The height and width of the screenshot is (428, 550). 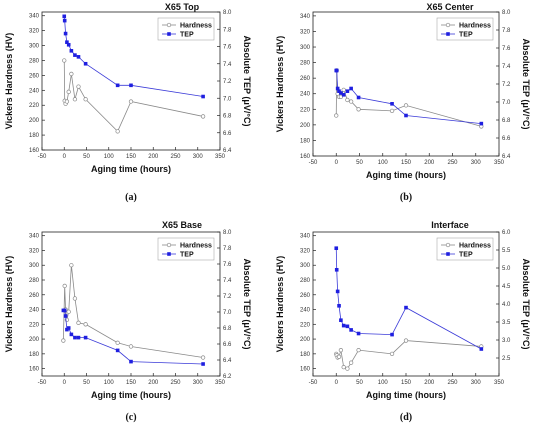 What do you see at coordinates (182, 7) in the screenshot?
I see `chart-title: X65 Top` at bounding box center [182, 7].